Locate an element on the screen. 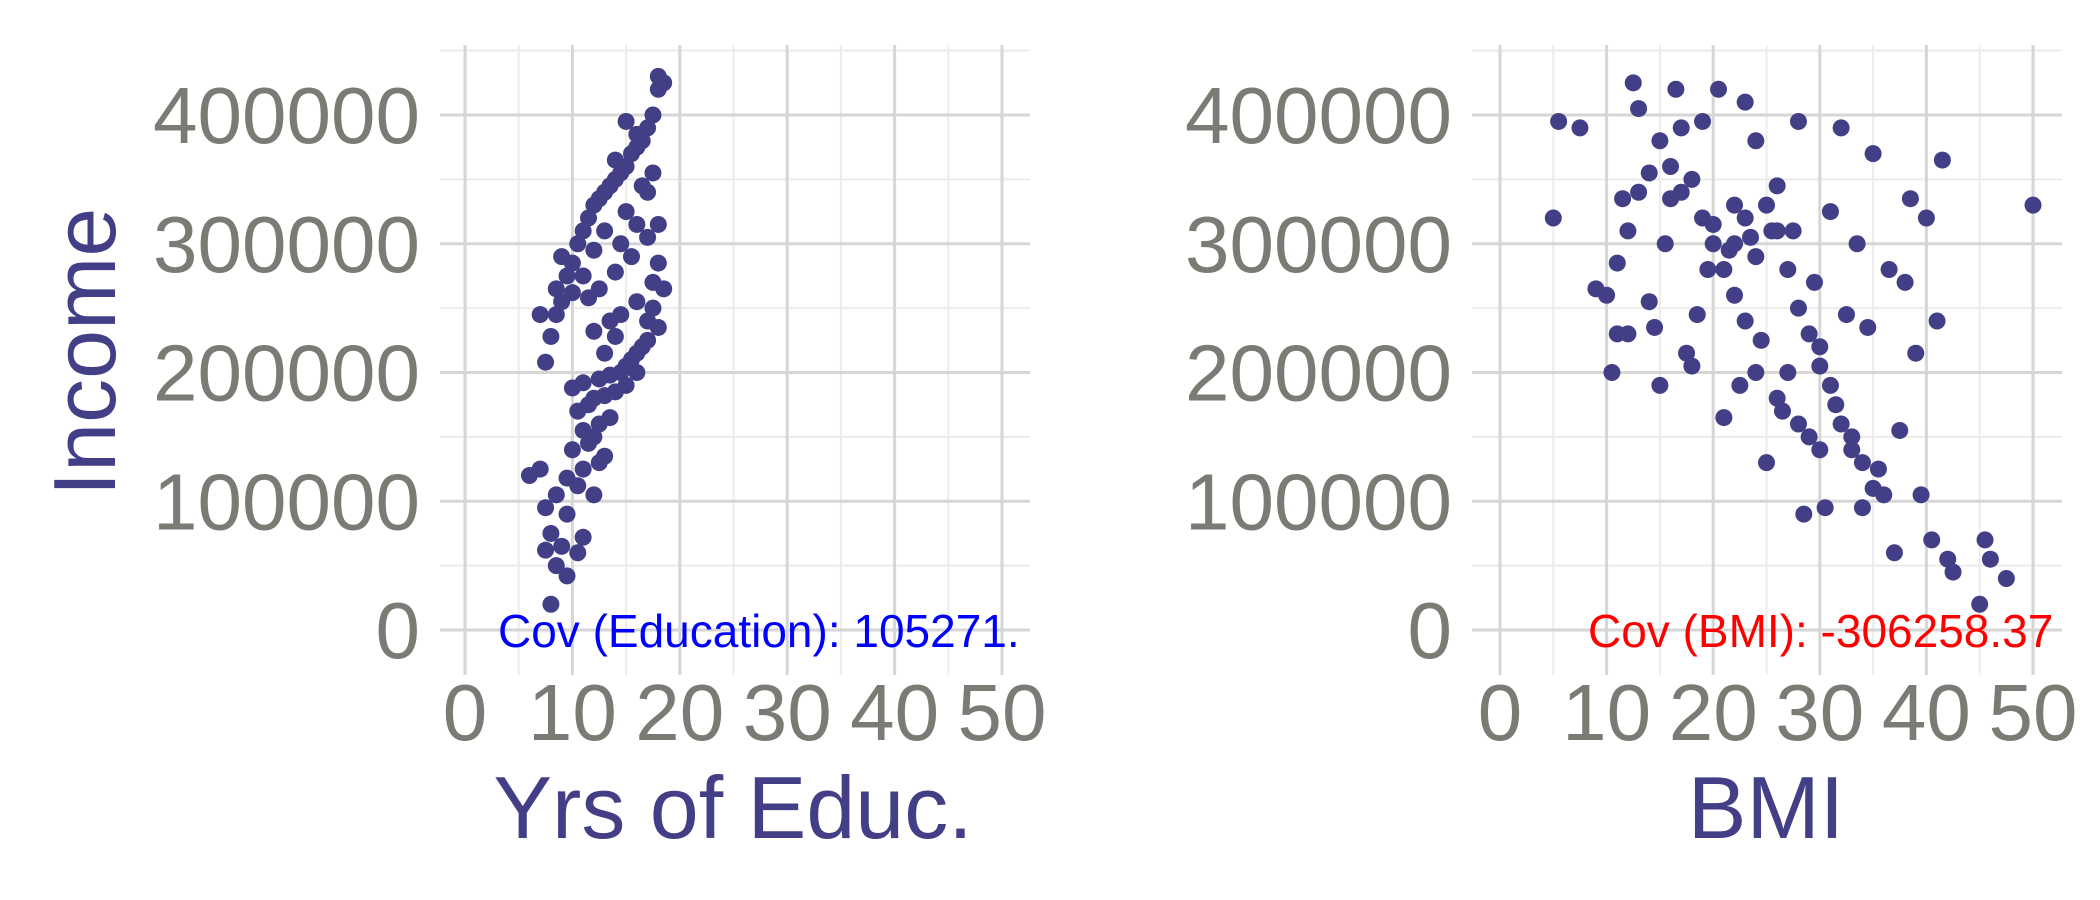  x-tick-label: 40 is located at coordinates (894, 712).